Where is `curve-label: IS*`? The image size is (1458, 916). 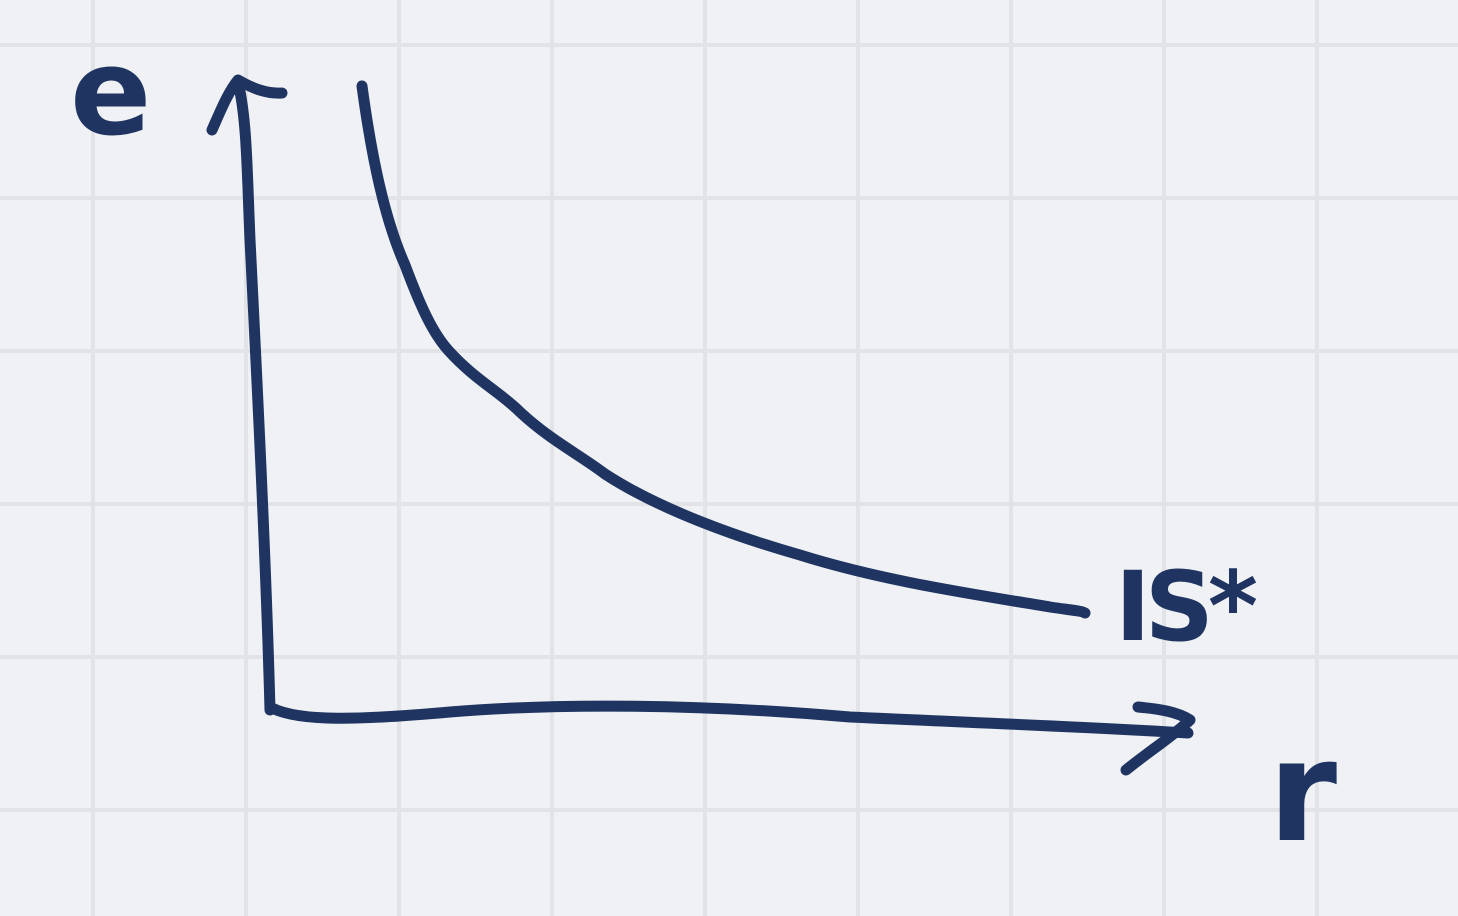 curve-label: IS* is located at coordinates (1186, 607).